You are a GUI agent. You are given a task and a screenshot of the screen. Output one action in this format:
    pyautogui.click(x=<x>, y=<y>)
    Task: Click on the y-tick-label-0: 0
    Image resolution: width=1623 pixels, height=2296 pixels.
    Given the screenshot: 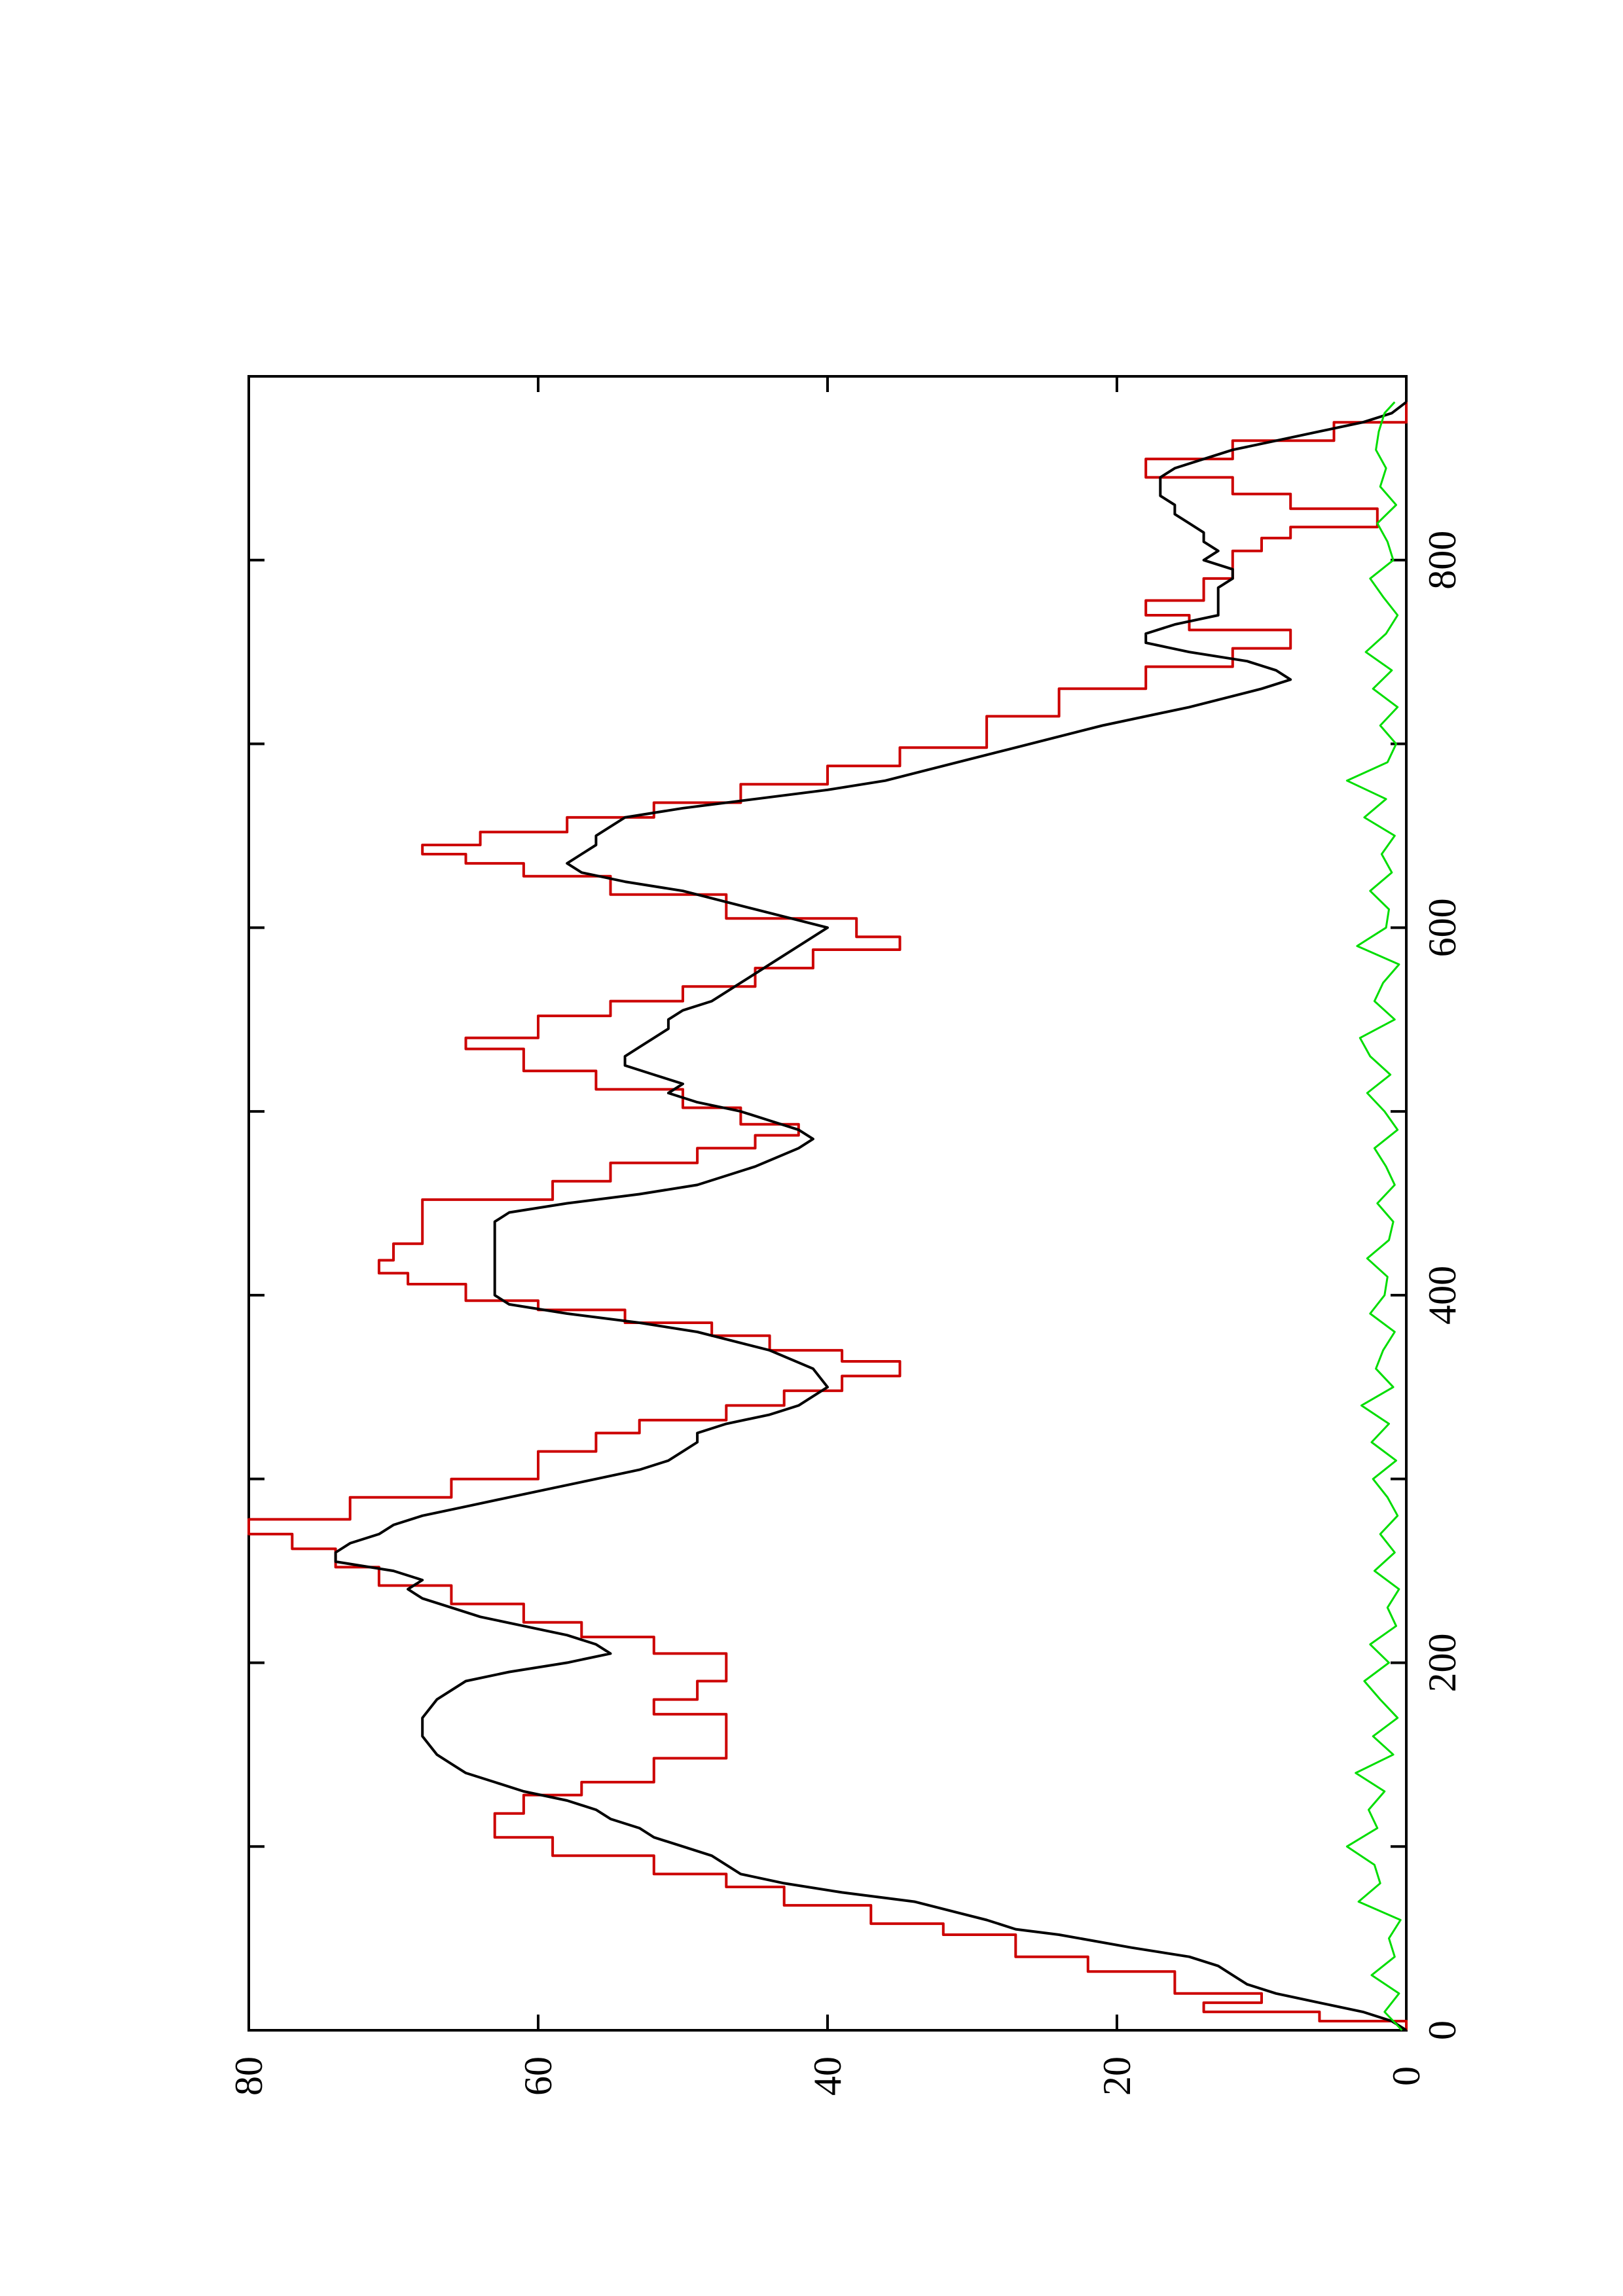 What is the action you would take?
    pyautogui.click(x=1406, y=2076)
    